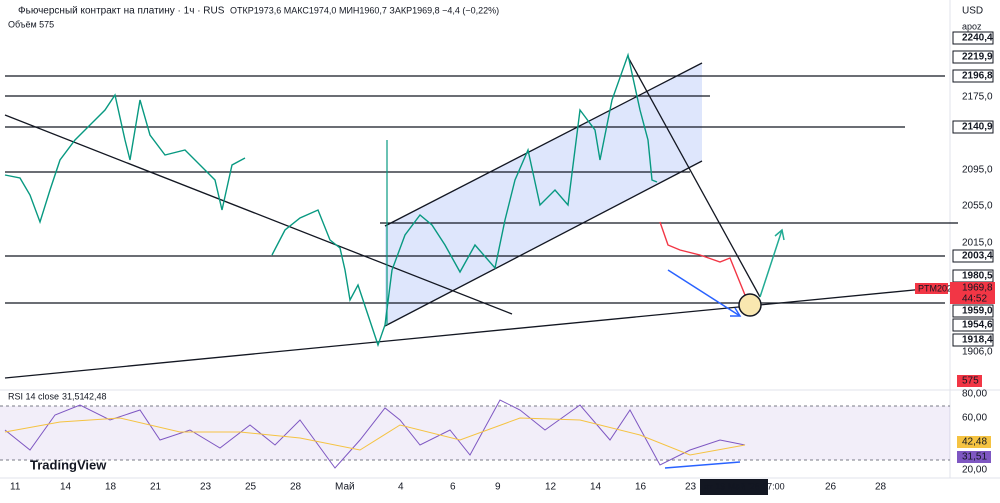  What do you see at coordinates (977, 127) in the screenshot?
I see `price-label: 2140,9` at bounding box center [977, 127].